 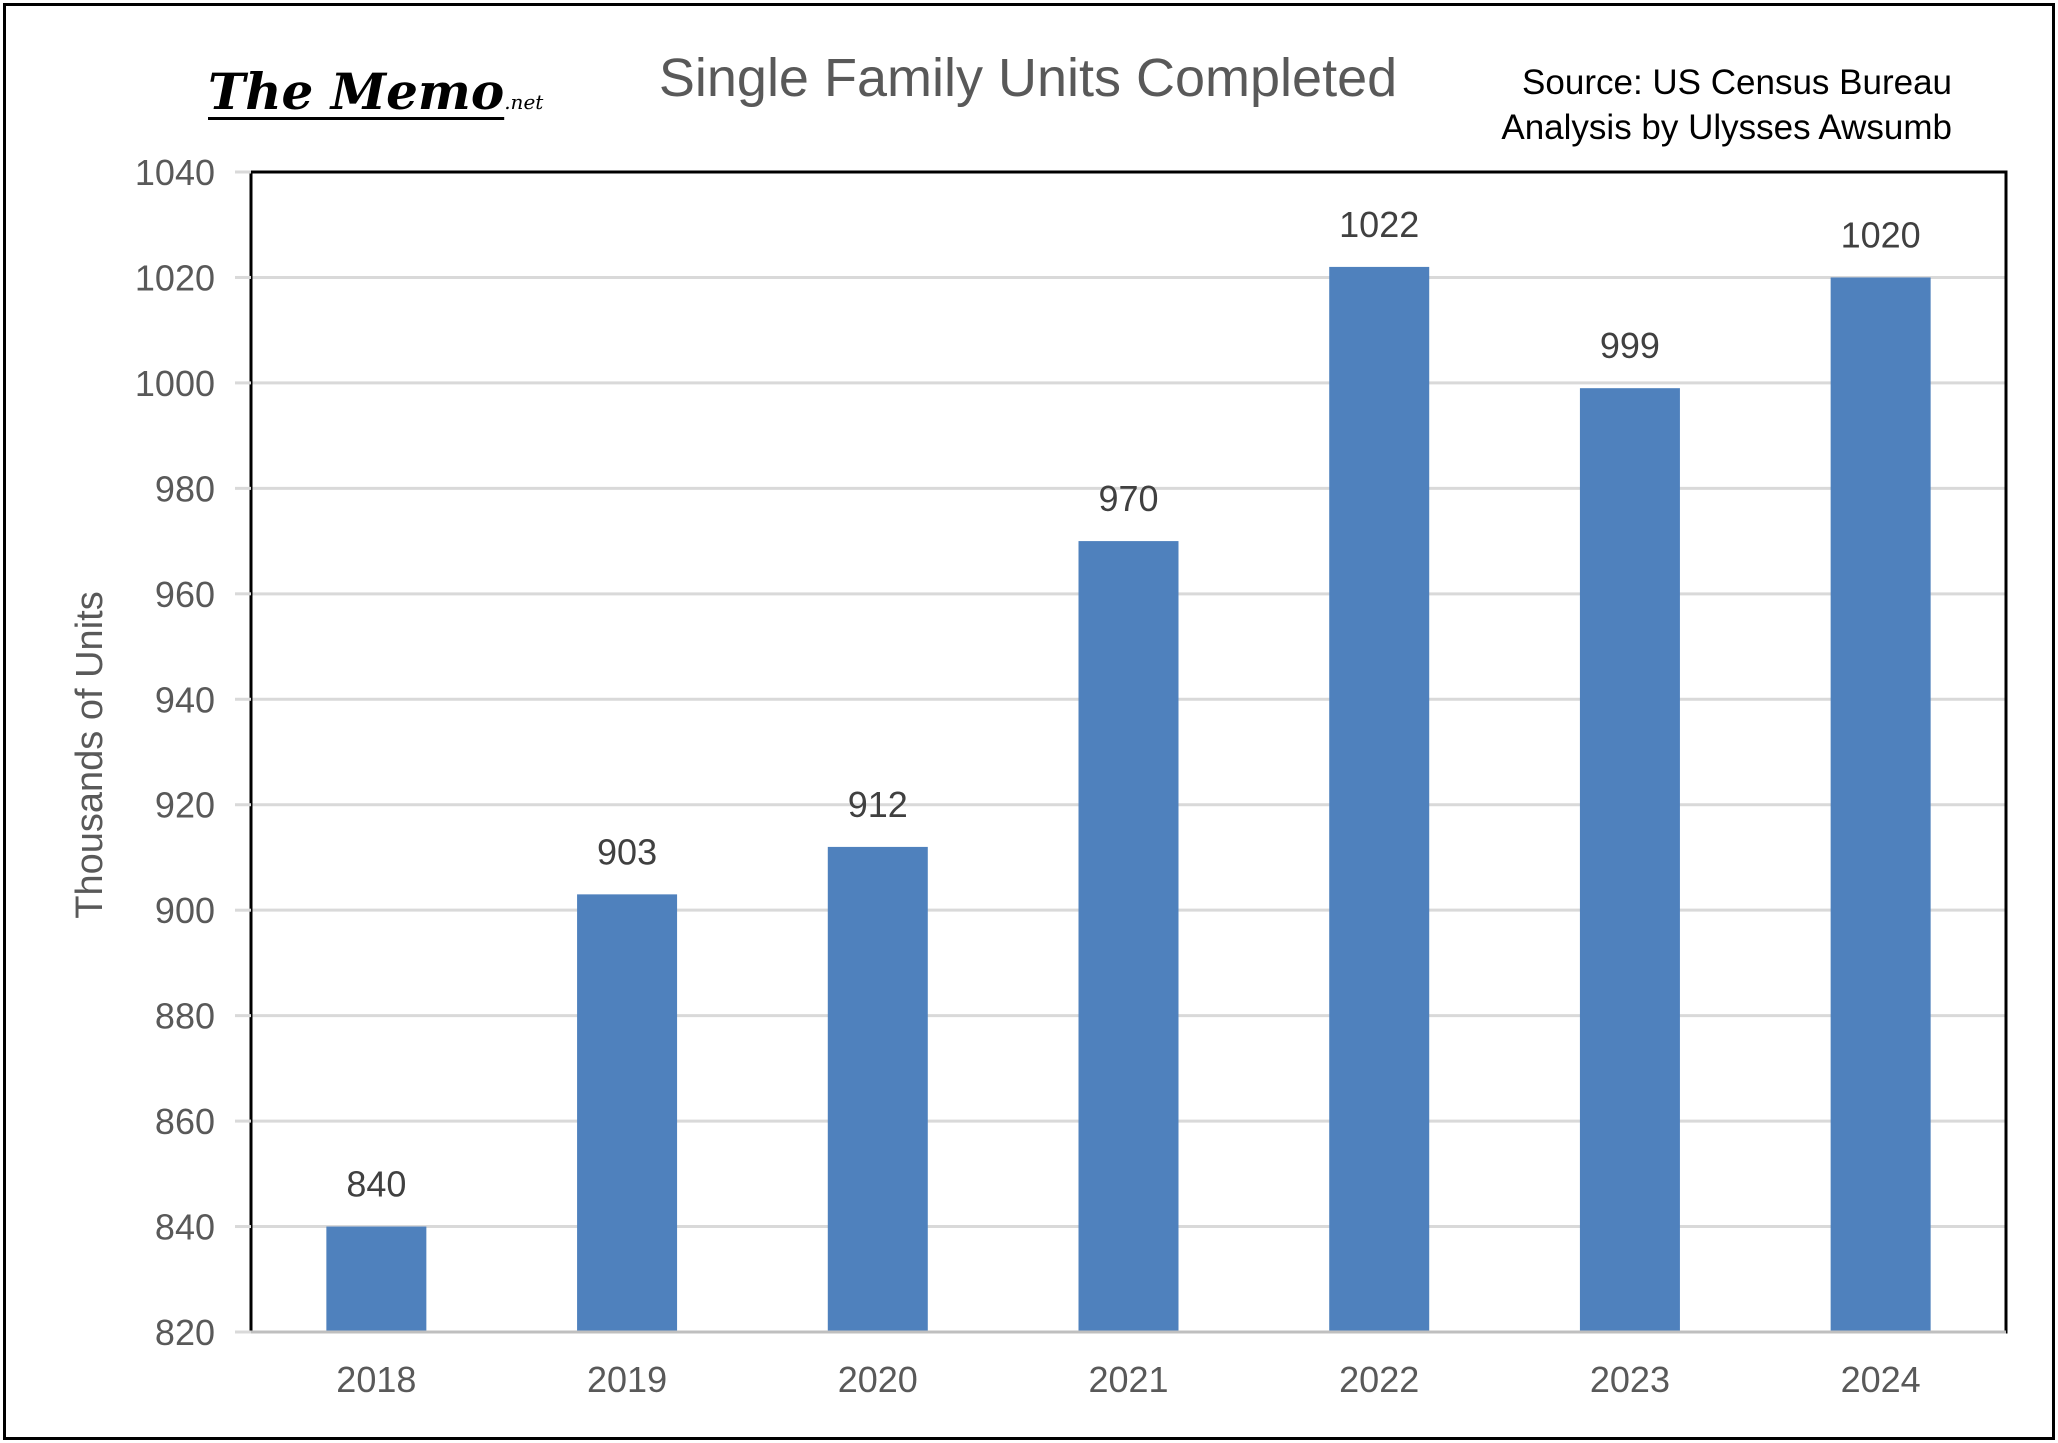 What do you see at coordinates (185, 1332) in the screenshot?
I see `y-tick-label: 820` at bounding box center [185, 1332].